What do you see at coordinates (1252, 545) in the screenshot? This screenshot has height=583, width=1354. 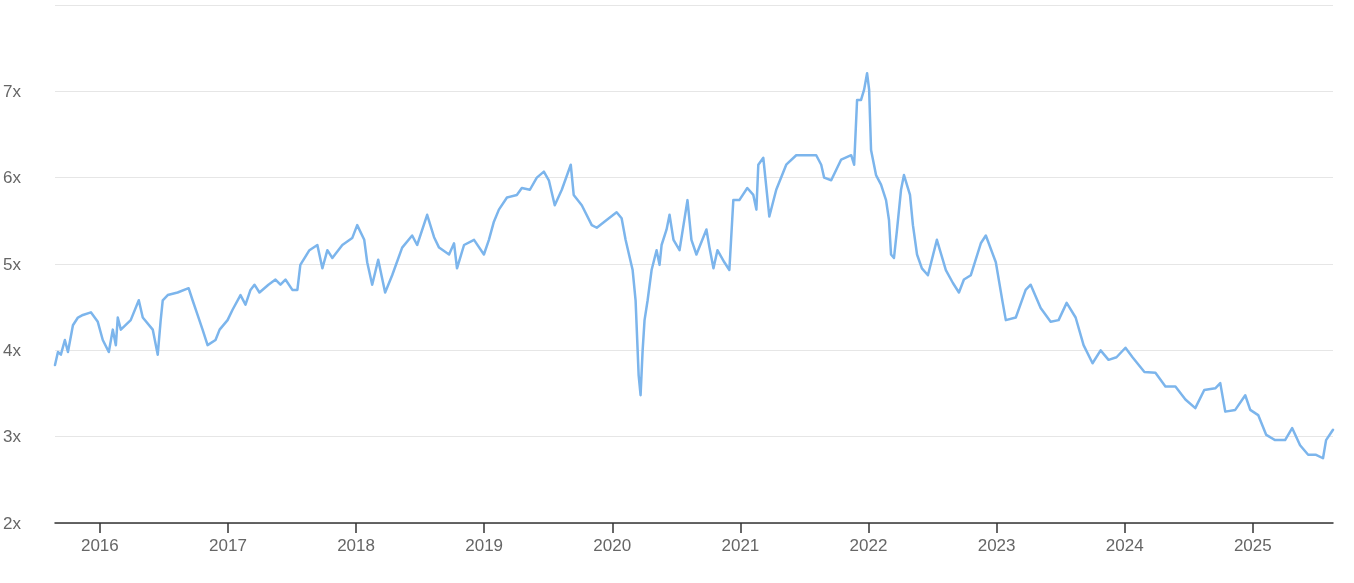 I see `x-tick-label: 2025` at bounding box center [1252, 545].